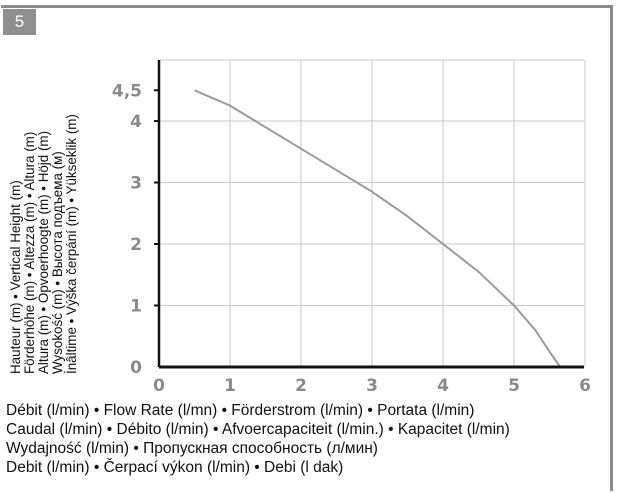 The image size is (617, 493). I want to click on y-tick-label: 4, so click(136, 122).